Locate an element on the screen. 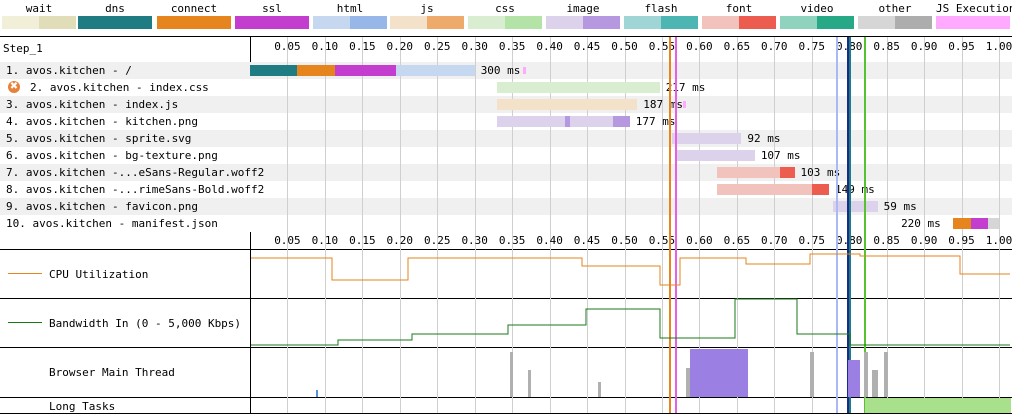 The height and width of the screenshot is (414, 1012). legend-label: font is located at coordinates (739, 8).